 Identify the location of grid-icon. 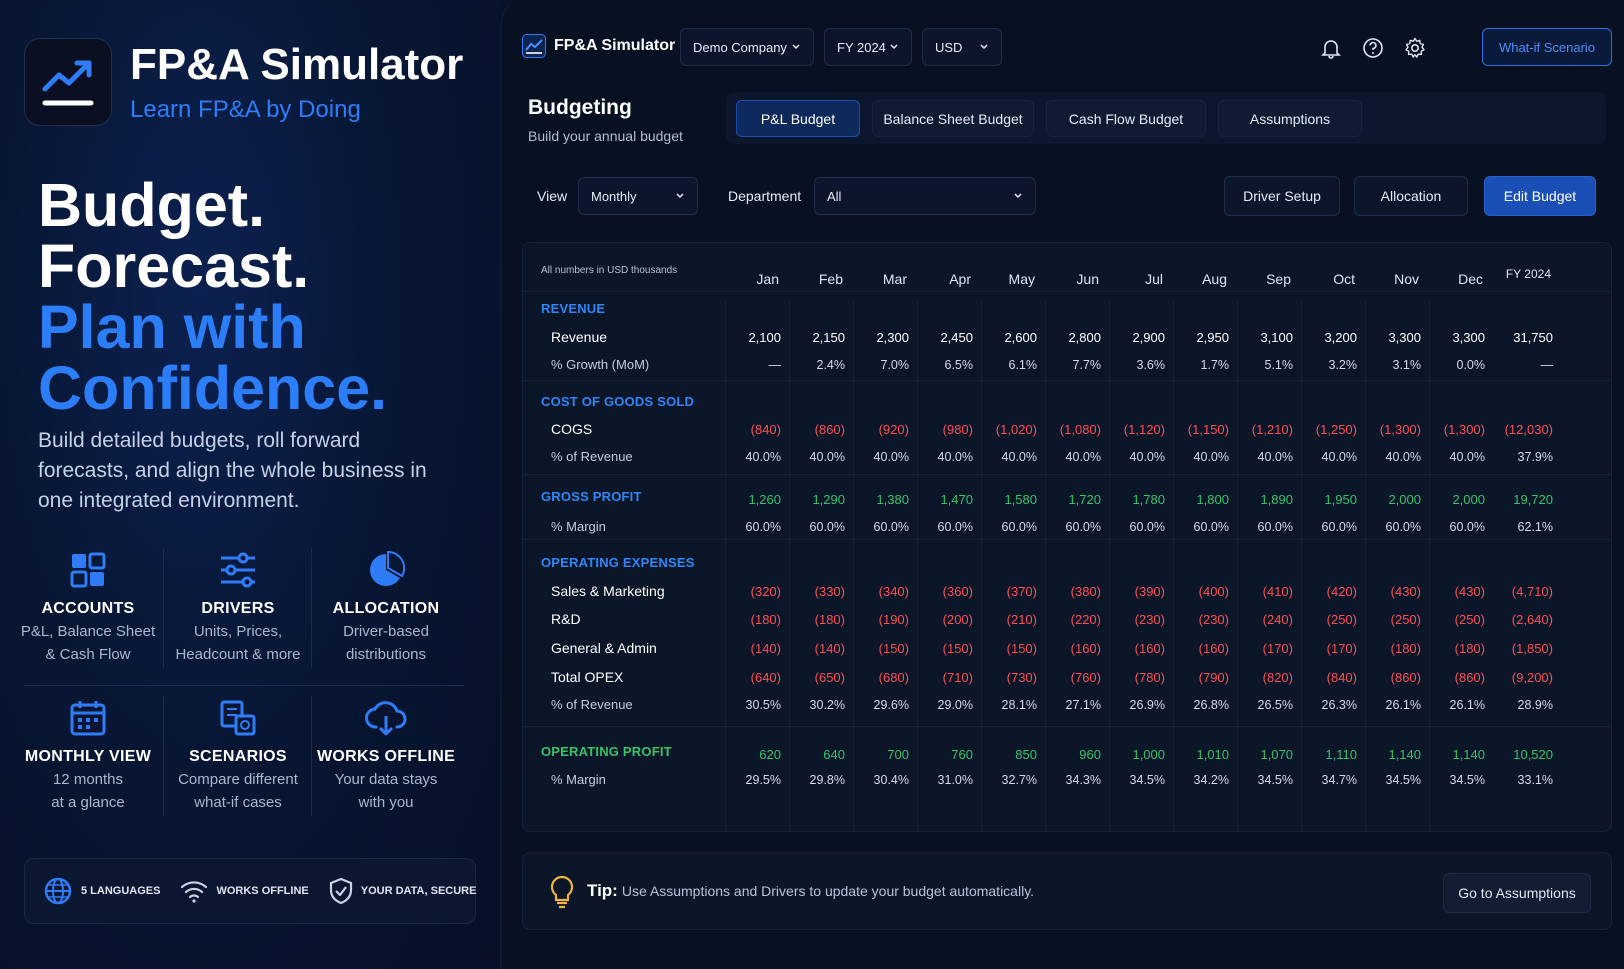
(88, 570).